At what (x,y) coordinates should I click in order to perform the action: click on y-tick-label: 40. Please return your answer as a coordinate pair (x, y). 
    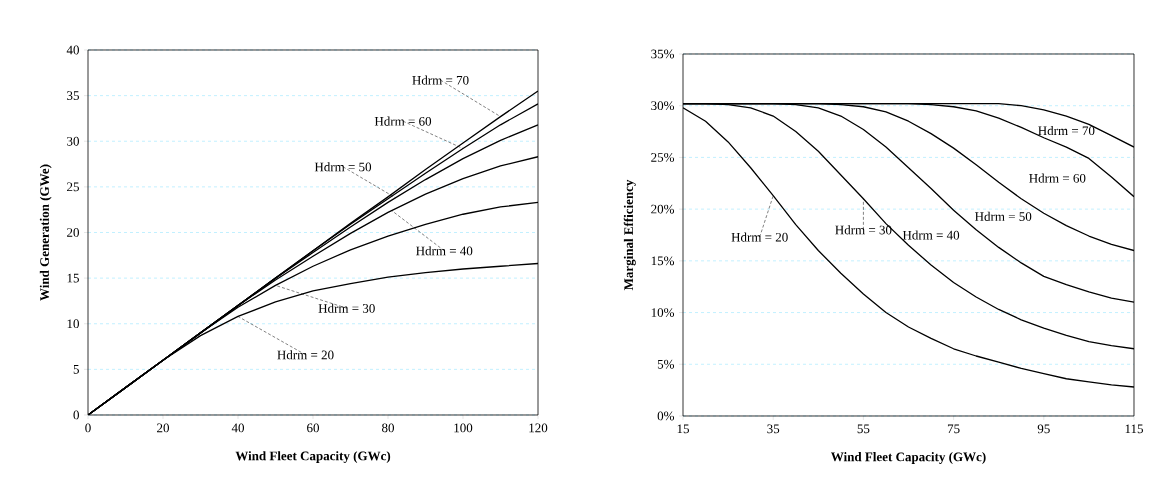
    Looking at the image, I should click on (72, 50).